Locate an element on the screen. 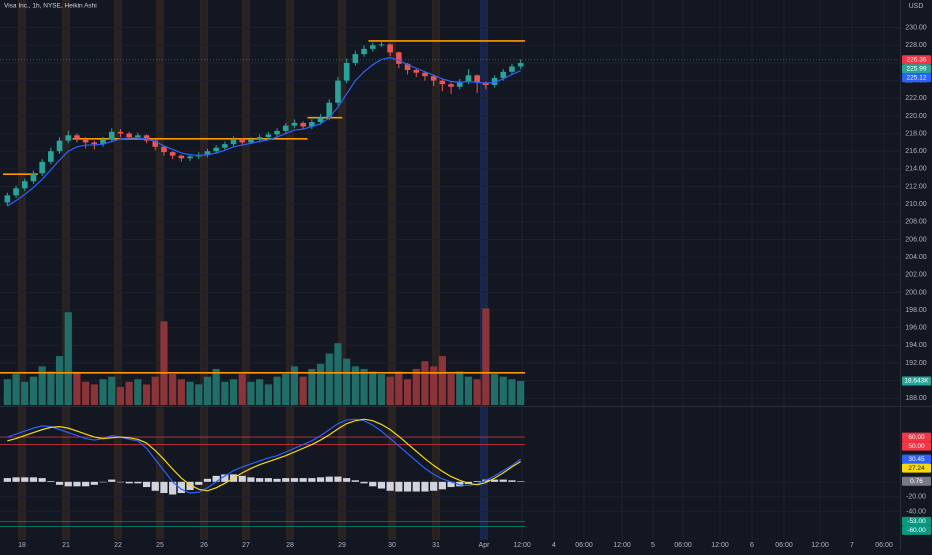 Image resolution: width=932 pixels, height=555 pixels. y-tick-label: 222.00 is located at coordinates (916, 98).